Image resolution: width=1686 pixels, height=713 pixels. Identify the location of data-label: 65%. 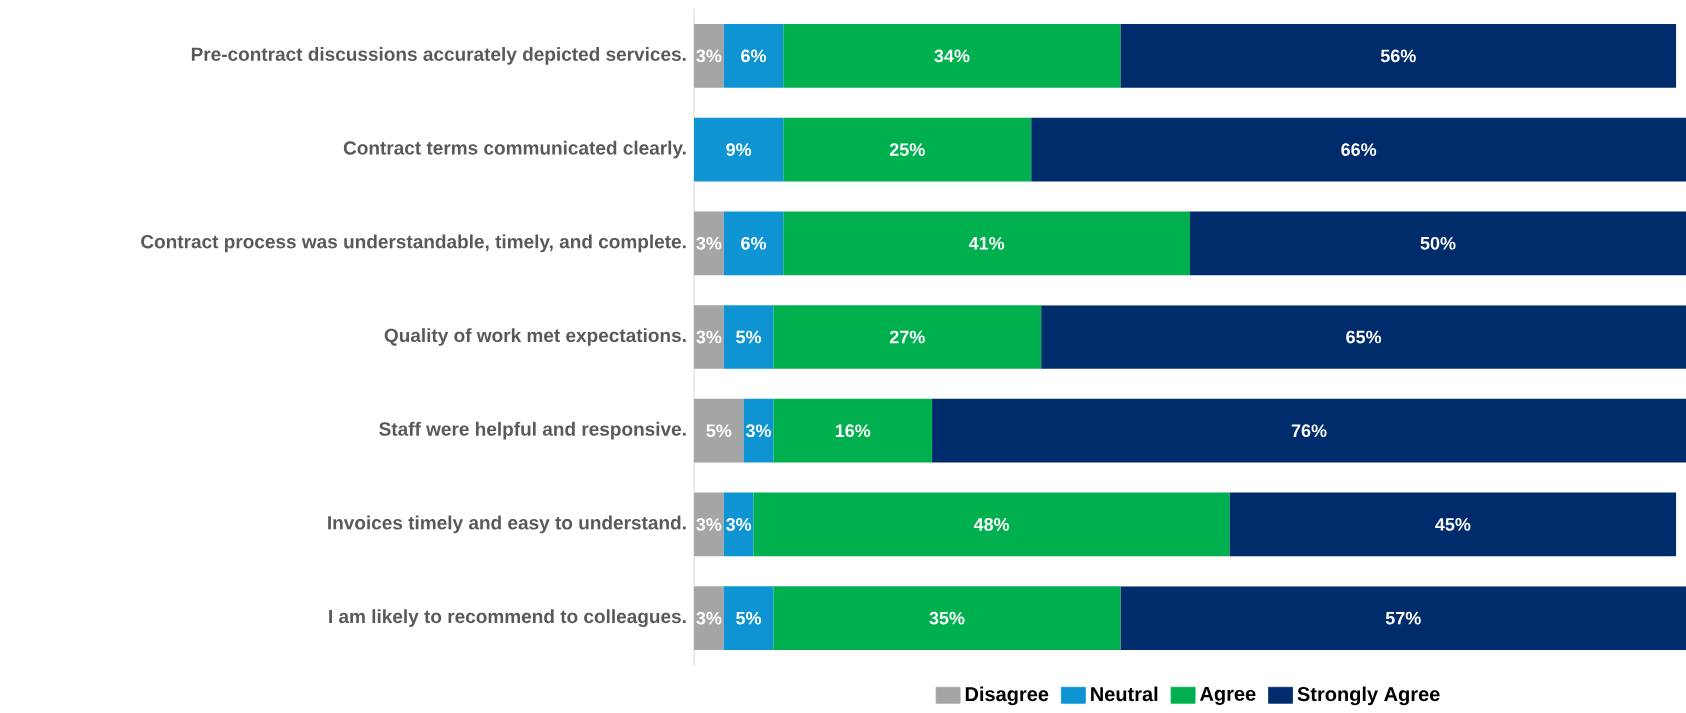
(1364, 337).